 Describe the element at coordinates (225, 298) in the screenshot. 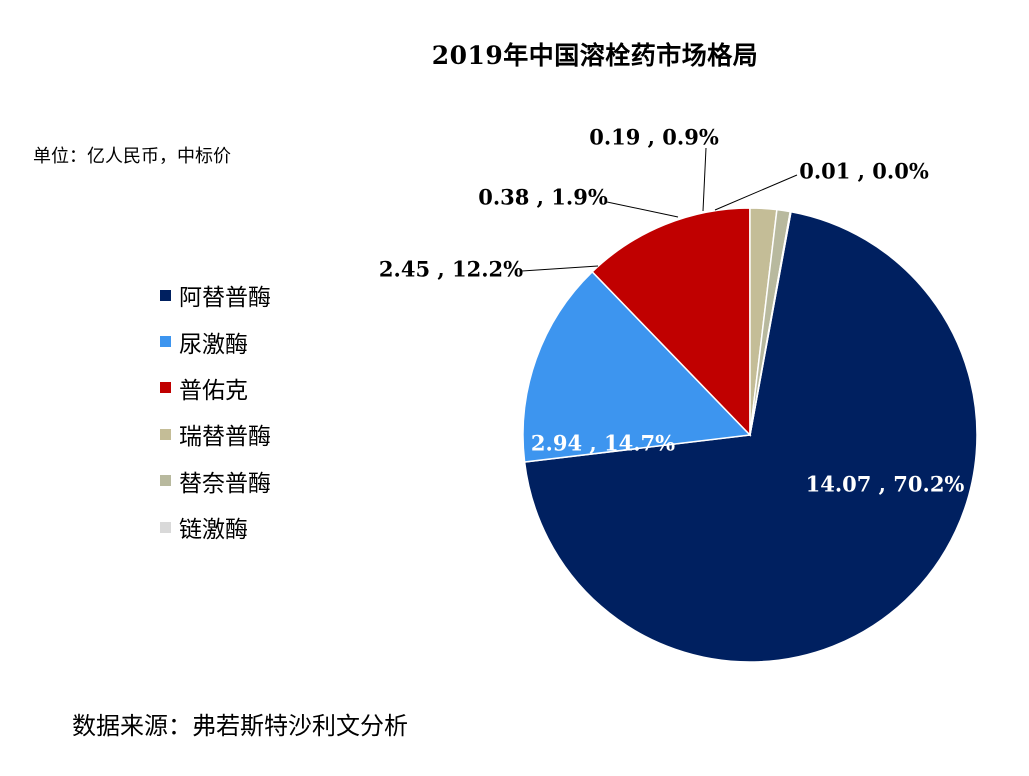

I see `legend-label: 阿替普酶` at that location.